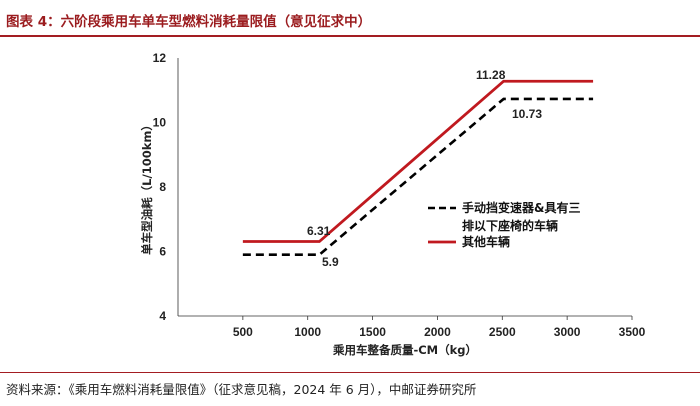 Image resolution: width=700 pixels, height=406 pixels. What do you see at coordinates (319, 231) in the screenshot?
I see `annotation-6.31: 6.31` at bounding box center [319, 231].